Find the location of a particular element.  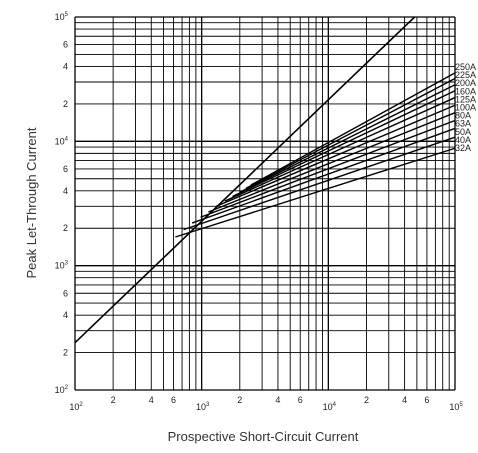

series-label-32A: 32A is located at coordinates (463, 148).